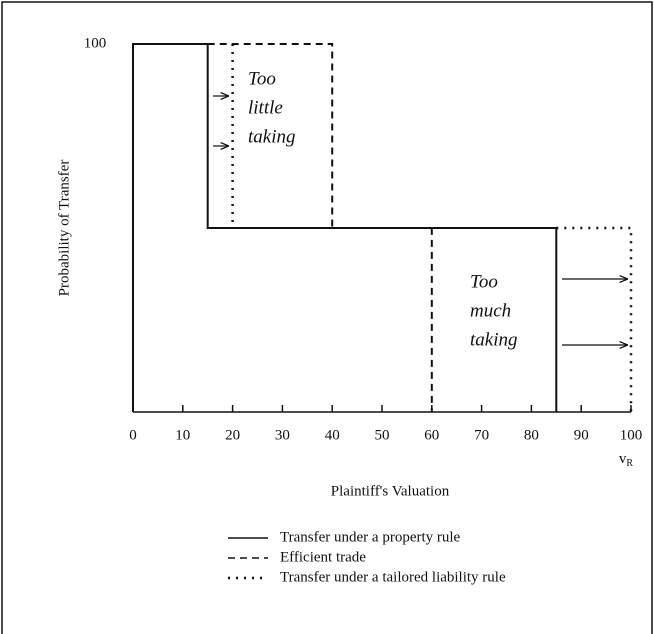 This screenshot has height=634, width=654. Describe the element at coordinates (370, 537) in the screenshot. I see `legend-label: Transfer under a property rule` at that location.